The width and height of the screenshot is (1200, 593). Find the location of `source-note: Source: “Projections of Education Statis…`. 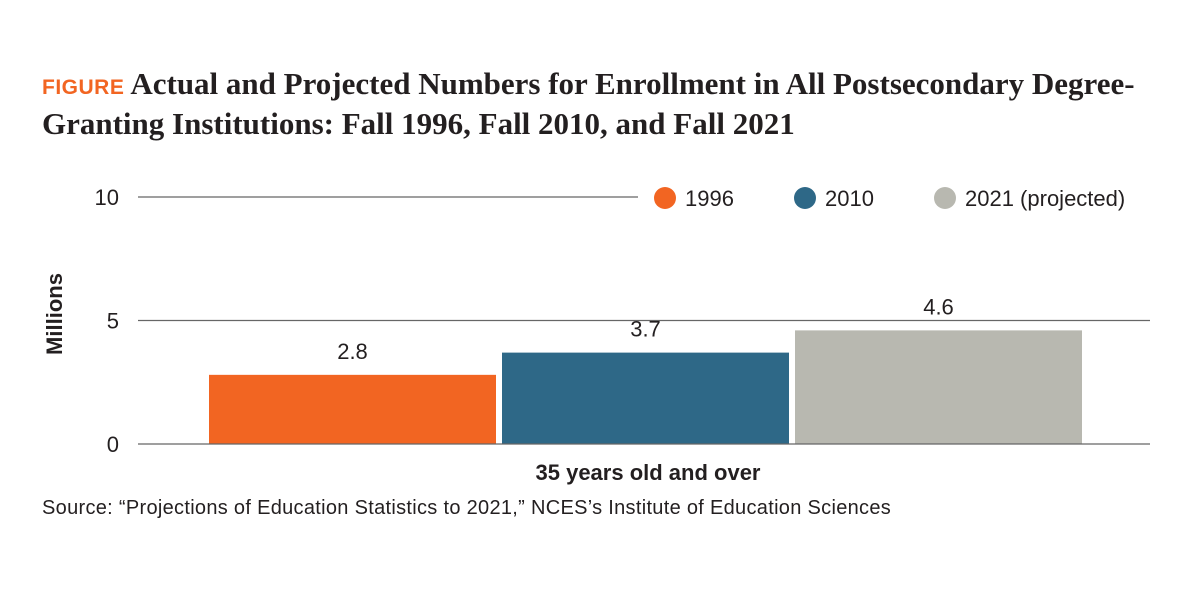

source-note: Source: “Projections of Education Statis… is located at coordinates (467, 508).